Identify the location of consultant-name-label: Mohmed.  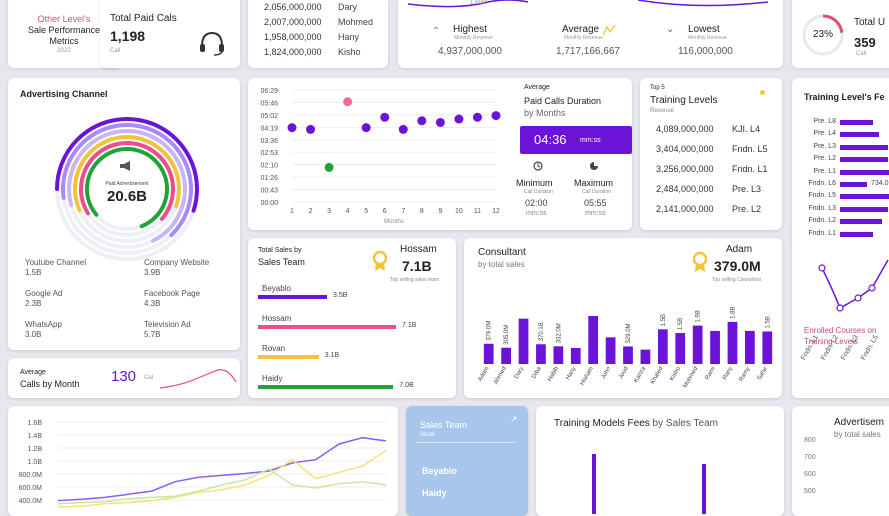
(691, 377).